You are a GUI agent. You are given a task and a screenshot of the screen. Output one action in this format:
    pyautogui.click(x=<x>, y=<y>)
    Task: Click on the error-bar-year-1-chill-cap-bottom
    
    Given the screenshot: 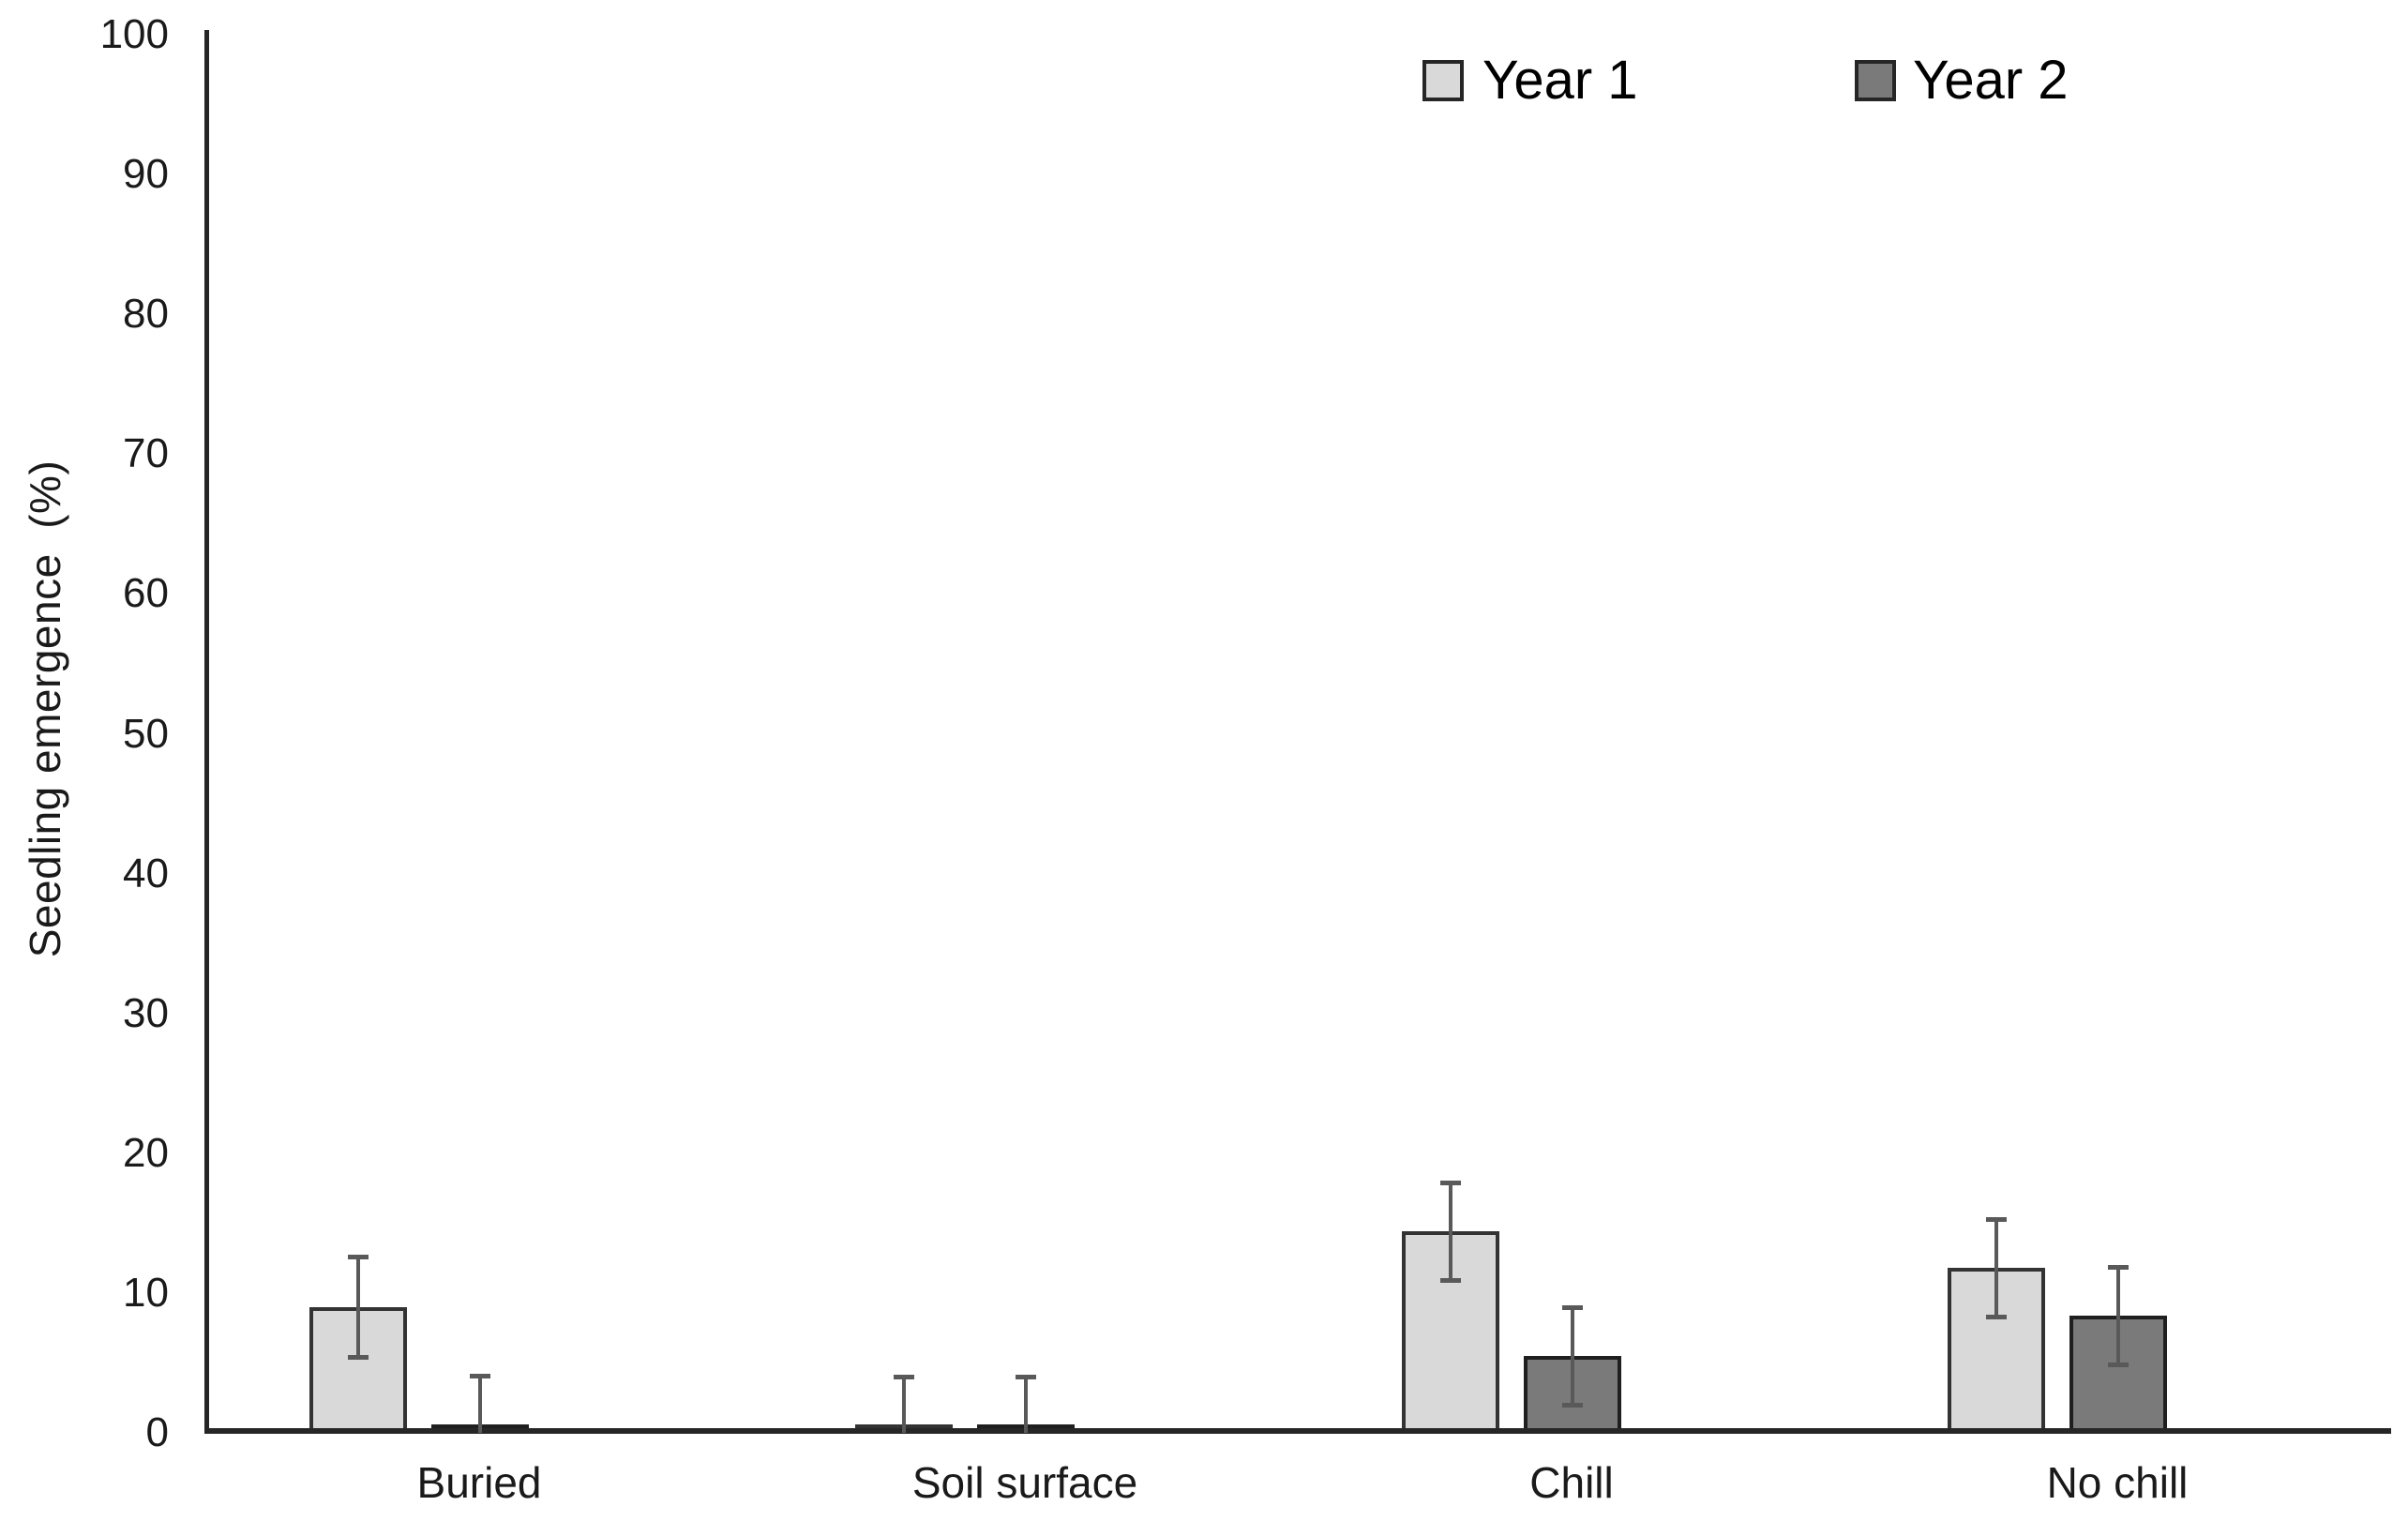 What is the action you would take?
    pyautogui.click(x=1450, y=1281)
    